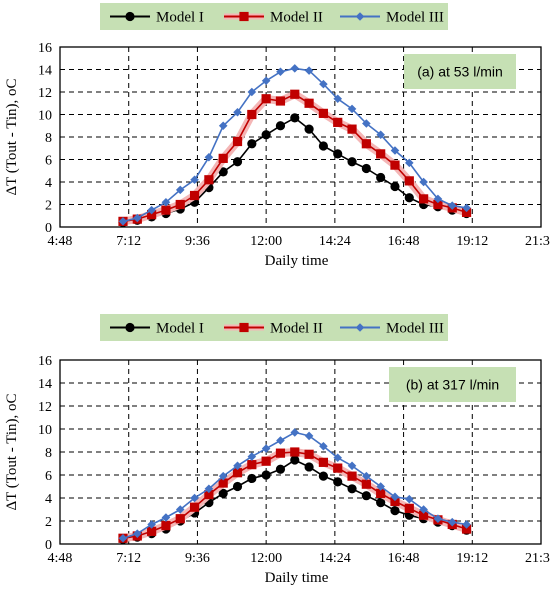 The image size is (550, 602). I want to click on y-tick-label: 16, so click(45, 361).